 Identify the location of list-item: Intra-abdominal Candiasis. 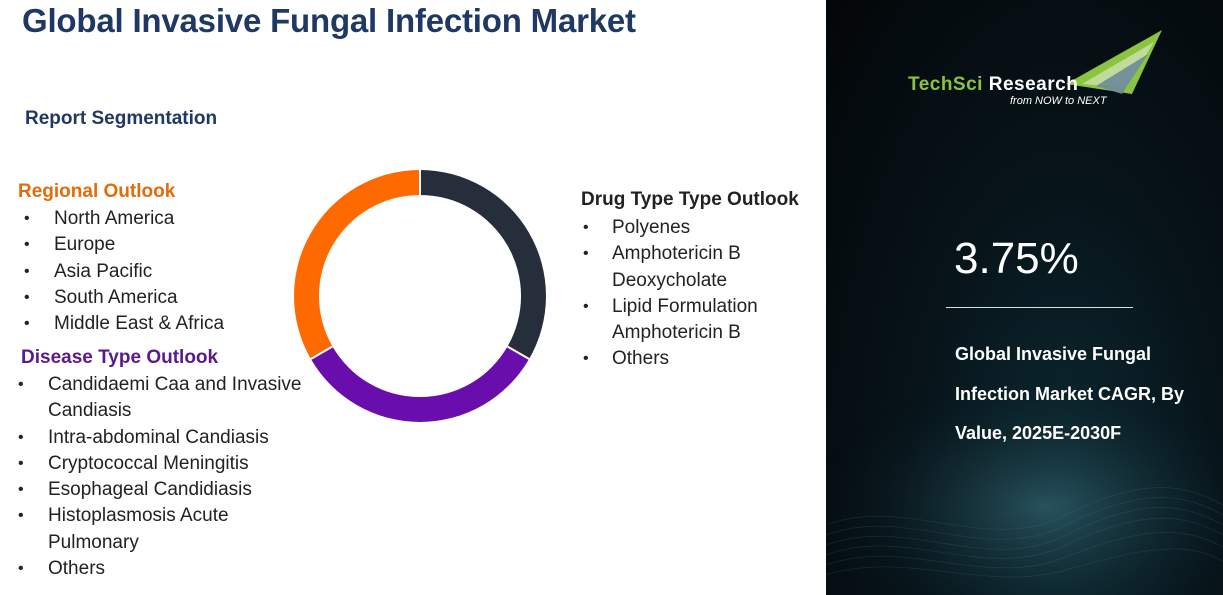
(168, 438).